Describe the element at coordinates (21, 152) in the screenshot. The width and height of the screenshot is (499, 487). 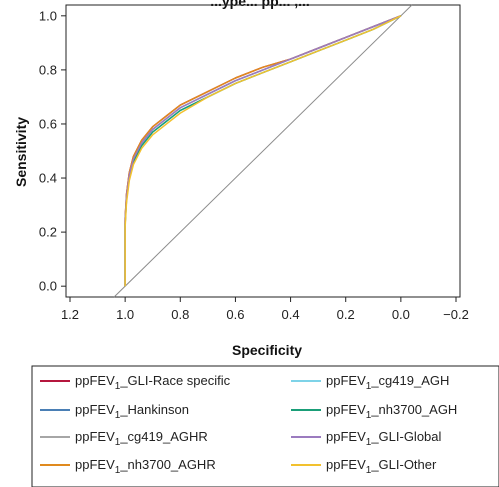
I see `y-axis-title: Sensitivity` at that location.